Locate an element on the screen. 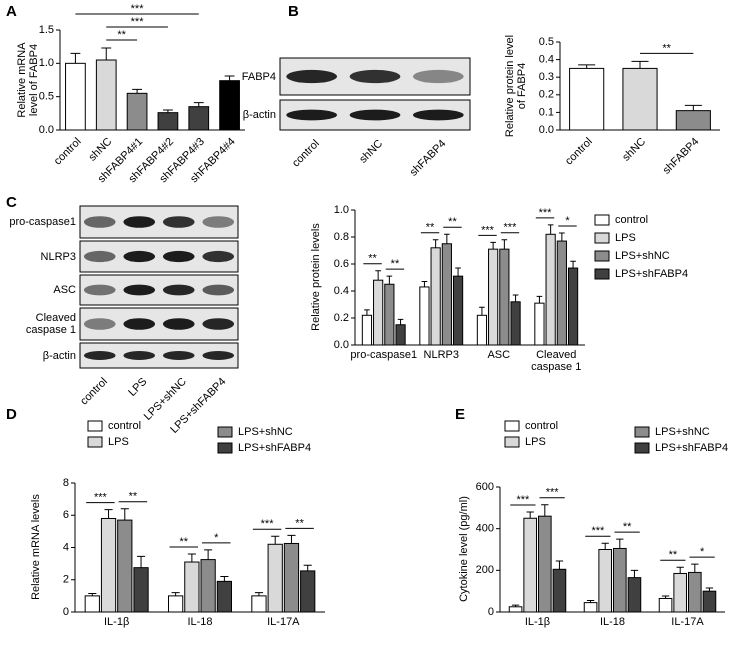 The image size is (738, 653). y-axis-label: Relative protein levels is located at coordinates (316, 277).